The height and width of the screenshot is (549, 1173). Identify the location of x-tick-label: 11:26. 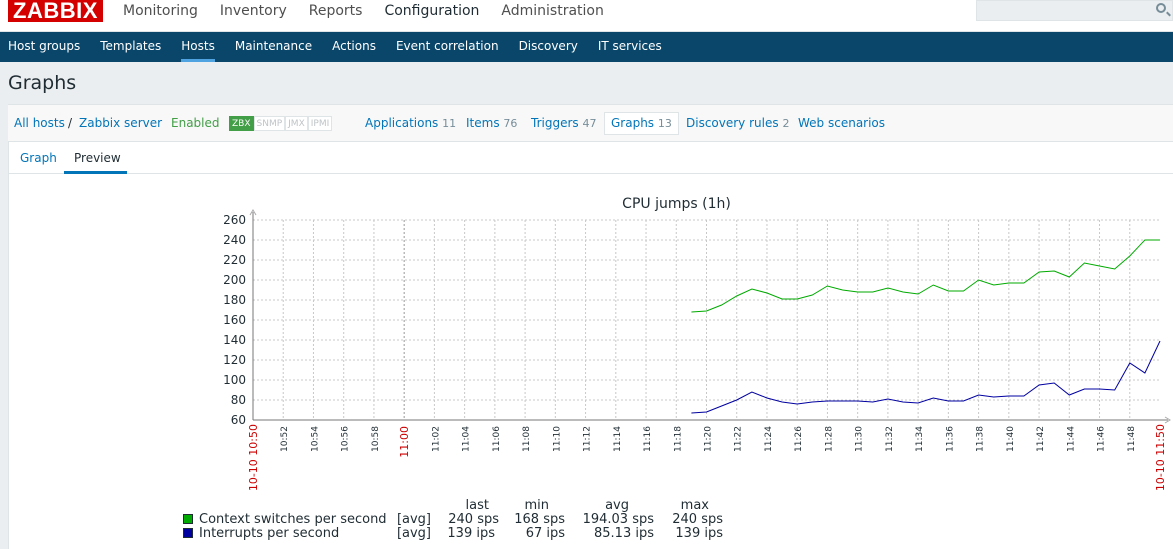
(799, 439).